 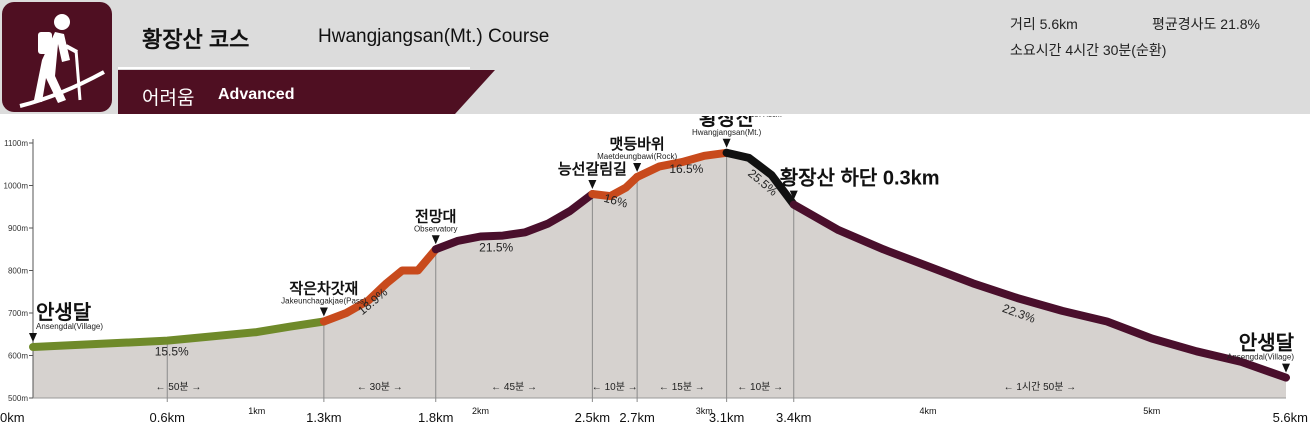 I want to click on landmark-name-korean: 능선갈림길, so click(x=592, y=169).